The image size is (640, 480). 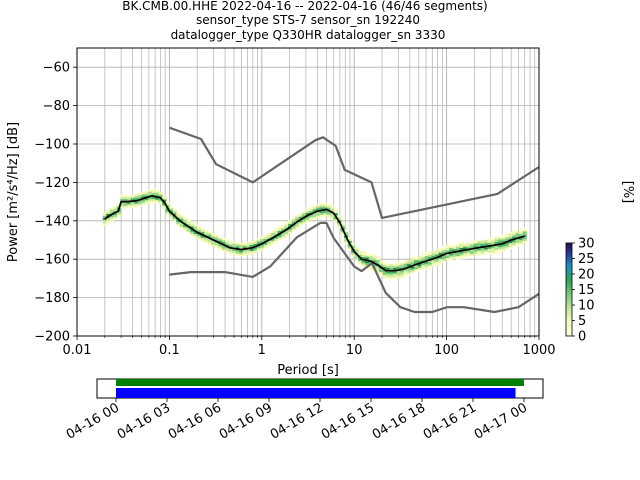 What do you see at coordinates (582, 321) in the screenshot?
I see `colorbar-tick-label: 5` at bounding box center [582, 321].